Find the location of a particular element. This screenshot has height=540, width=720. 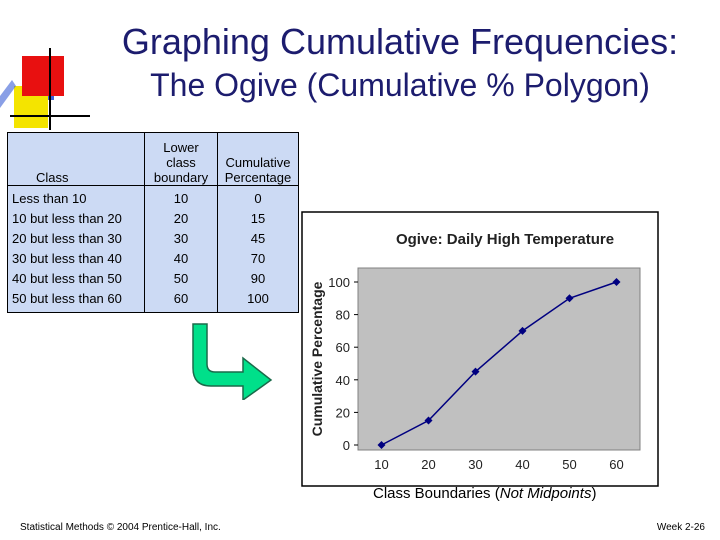

logo-decoration is located at coordinates (45, 89).